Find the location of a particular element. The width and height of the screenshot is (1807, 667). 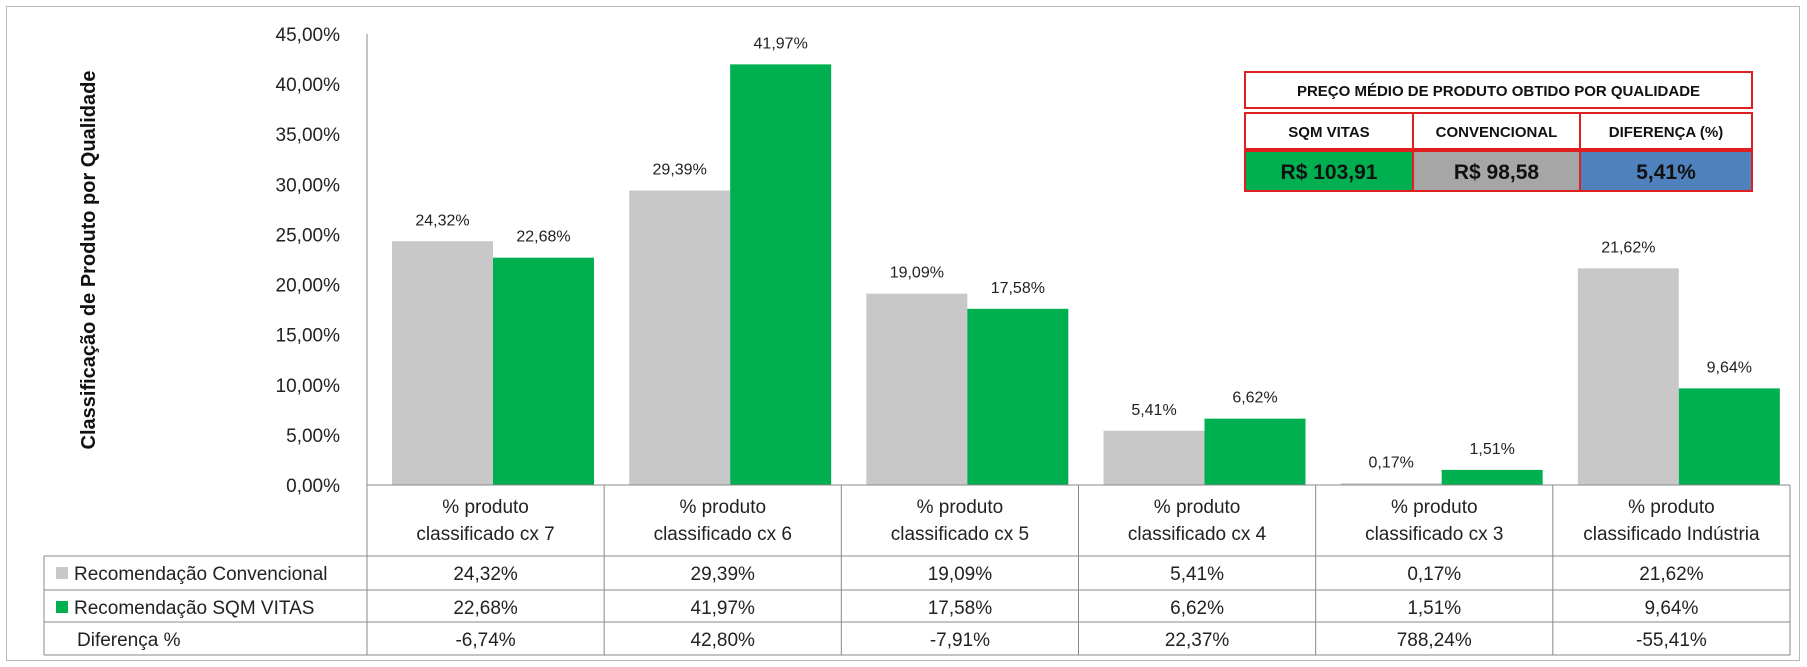

y-tick-label: 35,00% is located at coordinates (308, 135).